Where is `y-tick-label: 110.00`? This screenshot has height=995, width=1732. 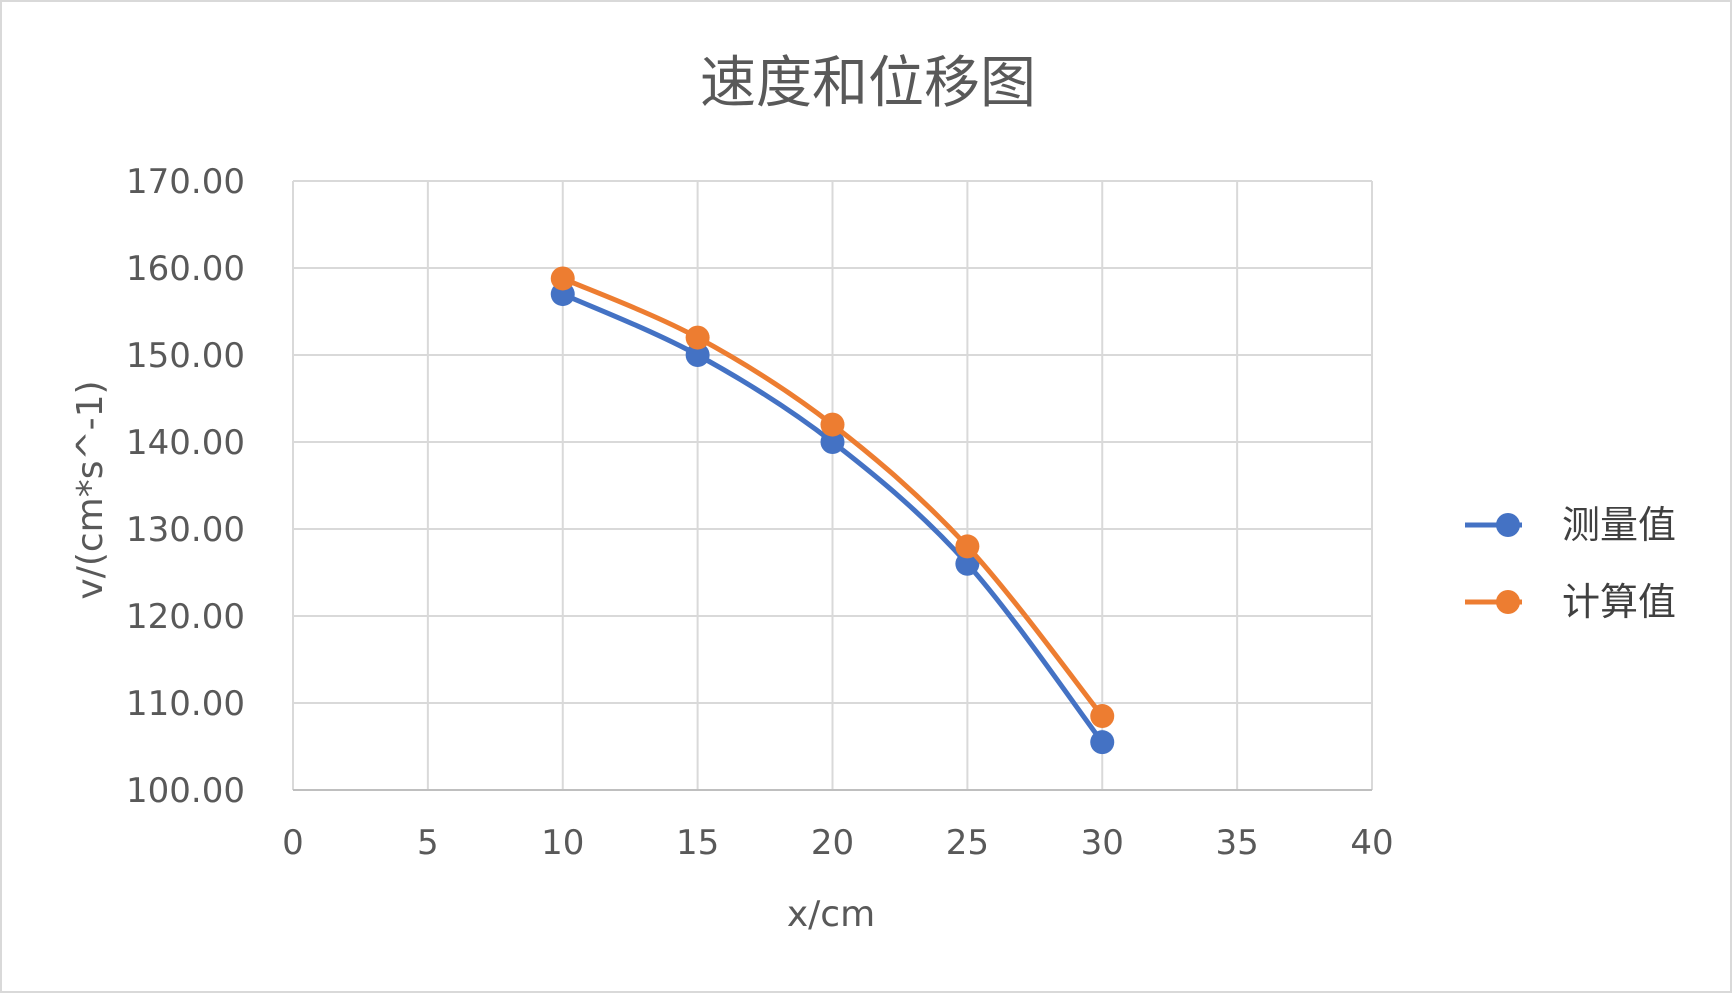 y-tick-label: 110.00 is located at coordinates (185, 704).